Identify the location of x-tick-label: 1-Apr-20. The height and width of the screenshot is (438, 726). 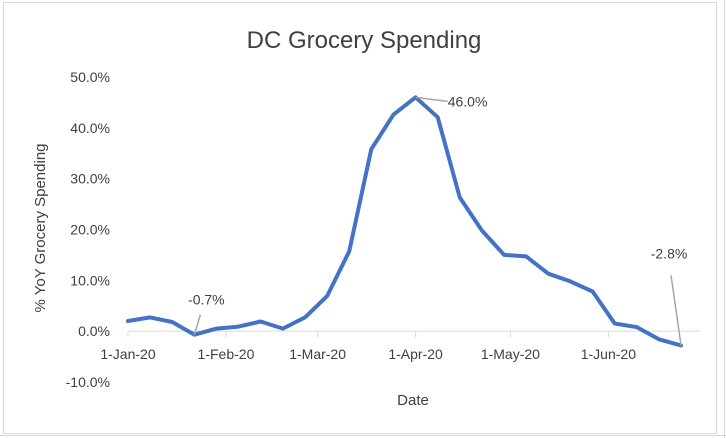
(415, 354).